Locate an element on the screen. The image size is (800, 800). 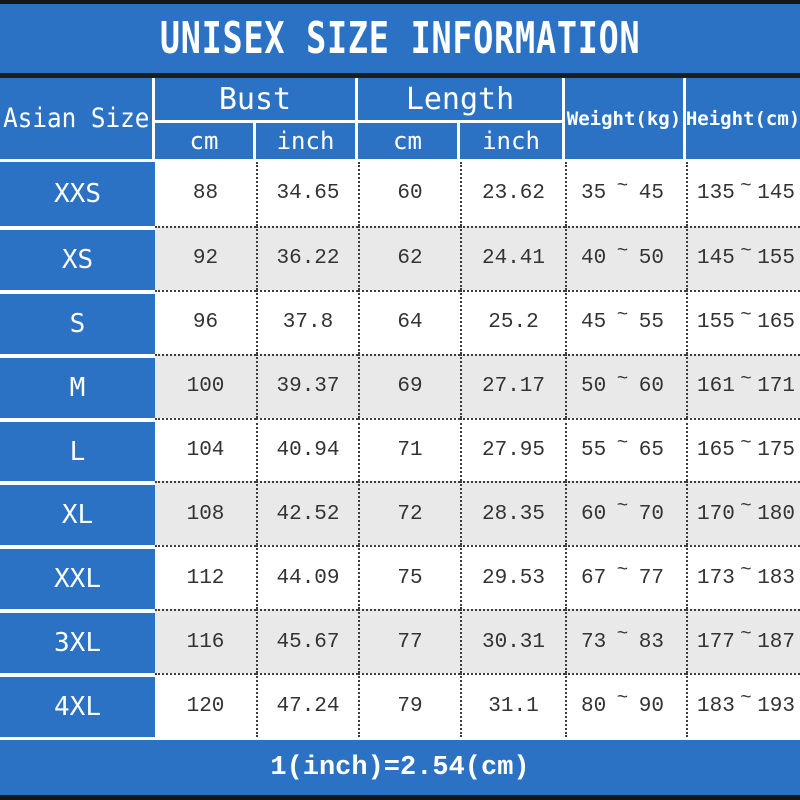
bust-inch-value: 45.67 is located at coordinates (307, 641).